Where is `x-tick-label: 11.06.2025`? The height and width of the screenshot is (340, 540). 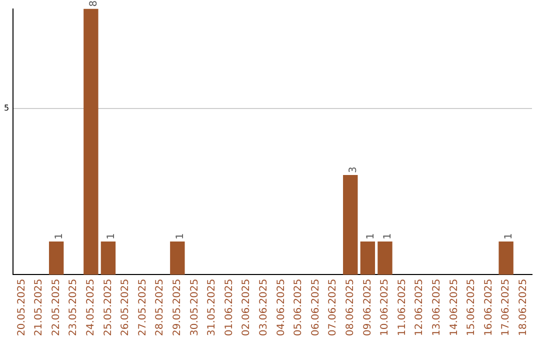
x-tick-label: 11.06.2025 is located at coordinates (402, 307).